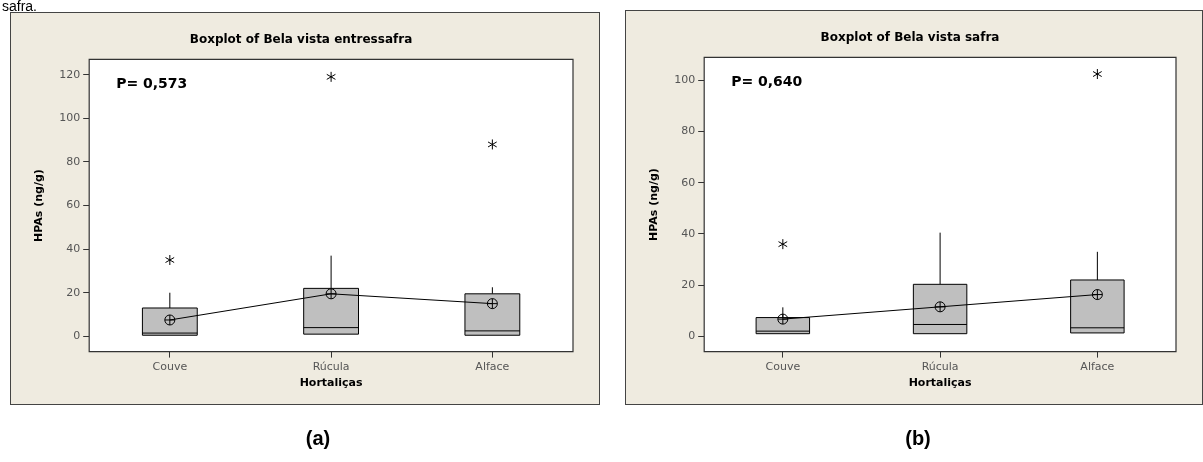  I want to click on text: (a), so click(318, 438).